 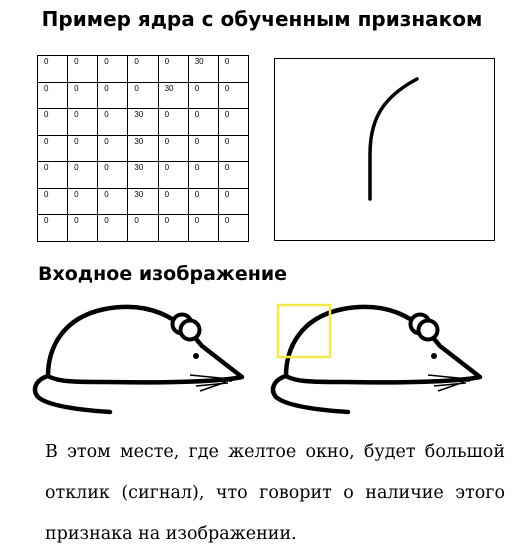 I want to click on mouse-image, so click(x=138, y=359).